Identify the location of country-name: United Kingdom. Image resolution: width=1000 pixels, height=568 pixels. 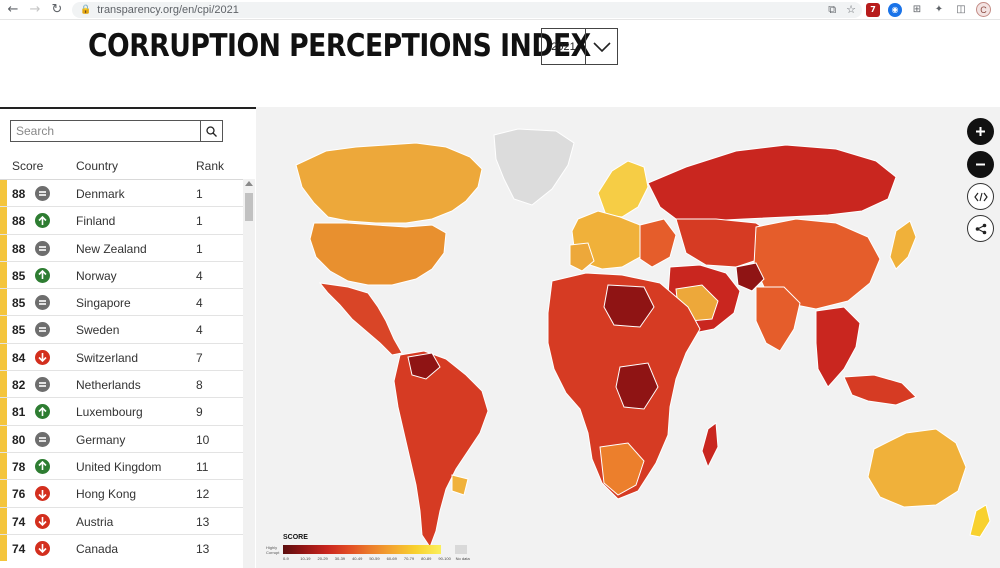
(119, 466).